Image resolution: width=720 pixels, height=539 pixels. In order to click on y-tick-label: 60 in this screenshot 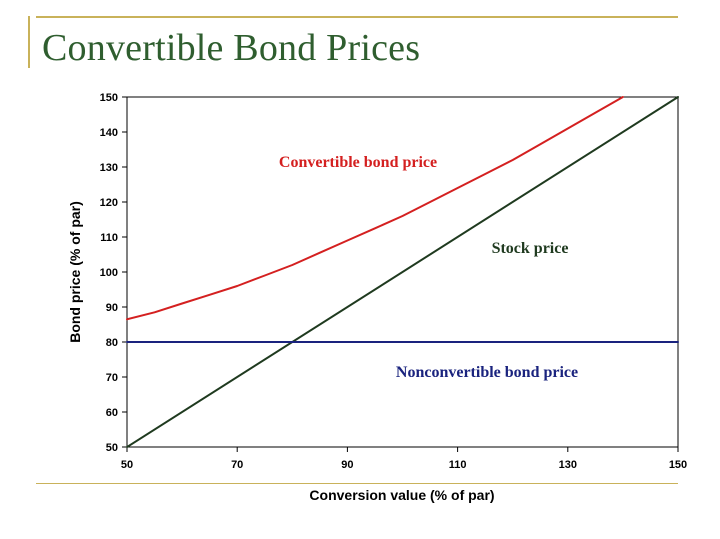, I will do `click(112, 413)`.